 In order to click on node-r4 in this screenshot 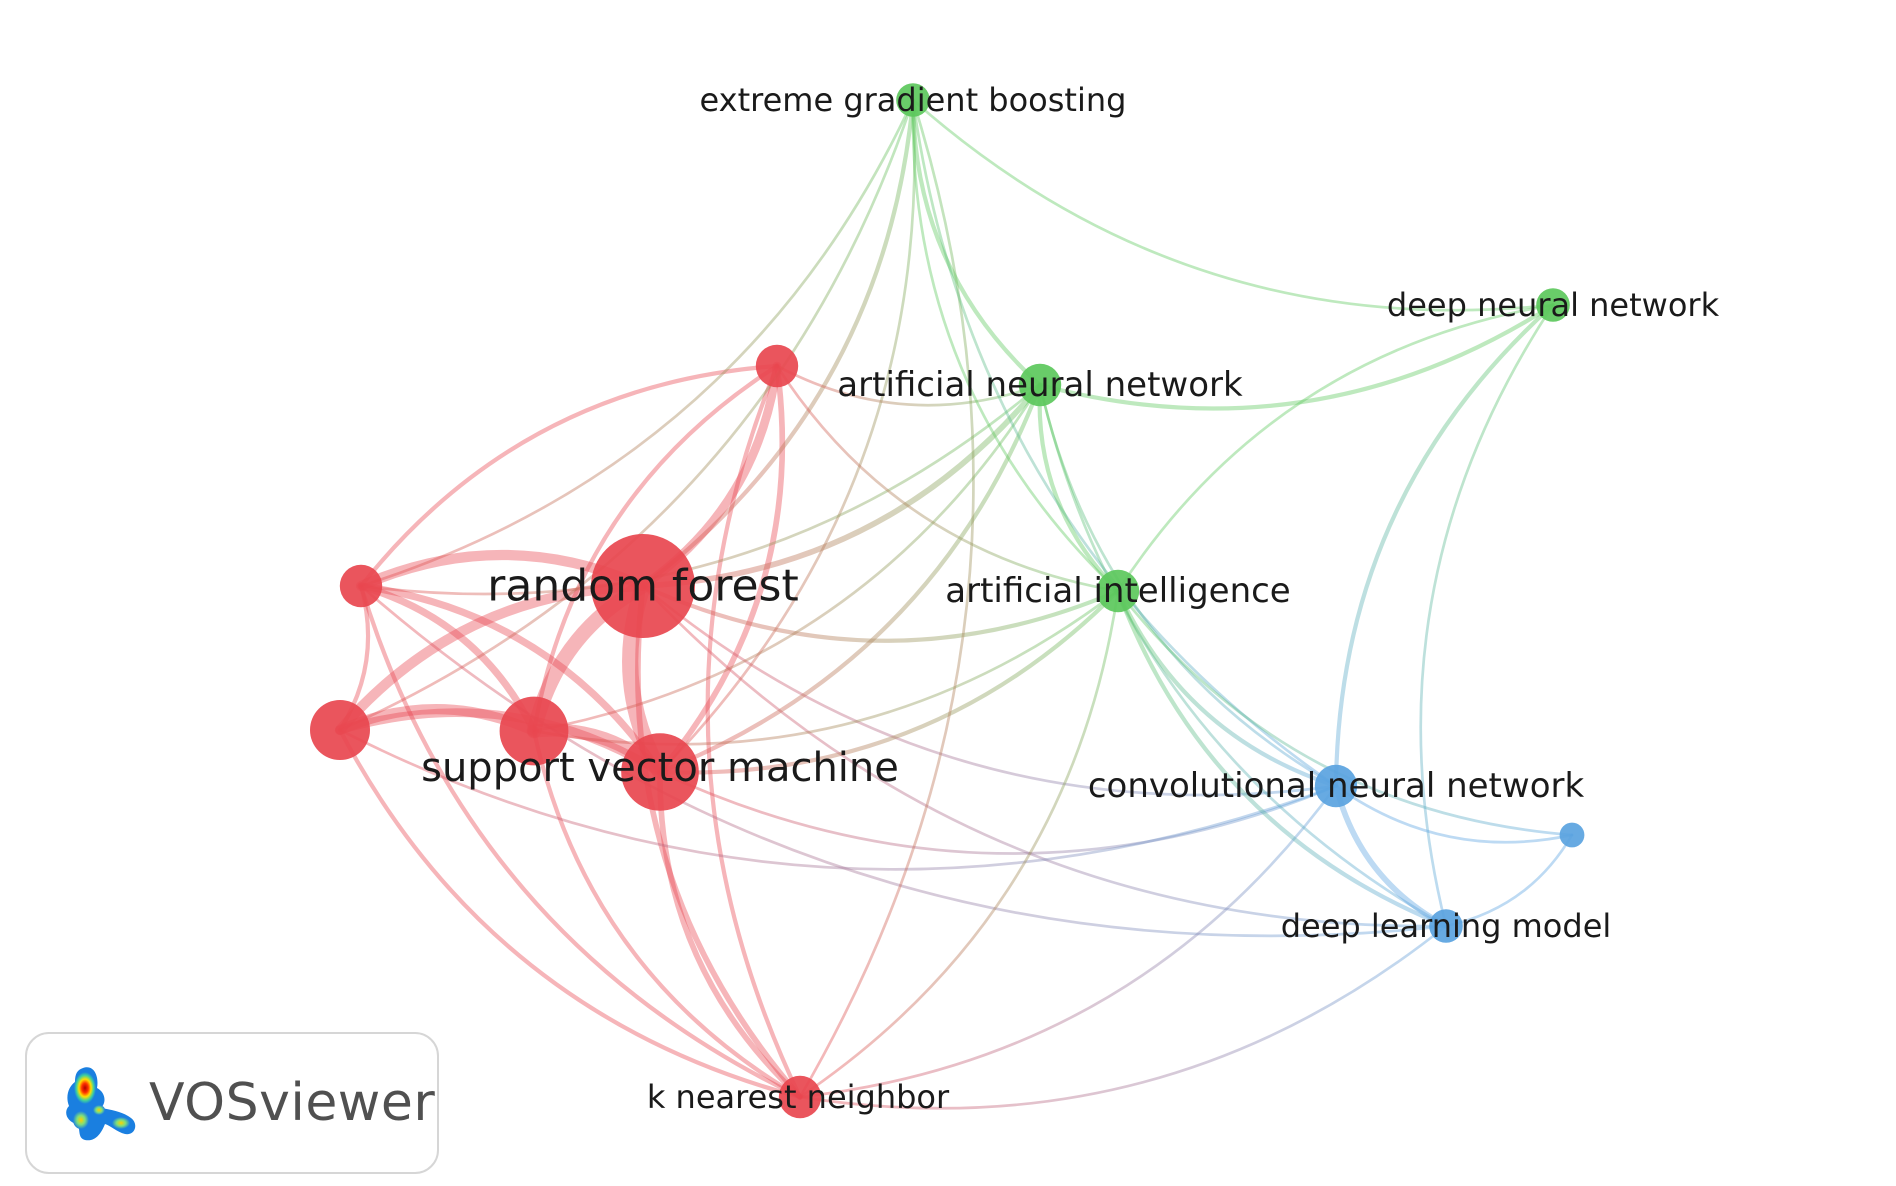, I will do `click(340, 730)`.